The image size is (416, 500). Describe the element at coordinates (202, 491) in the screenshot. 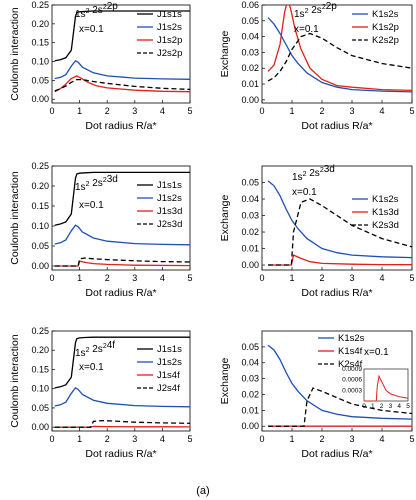

I see `figure-label: (a)` at that location.